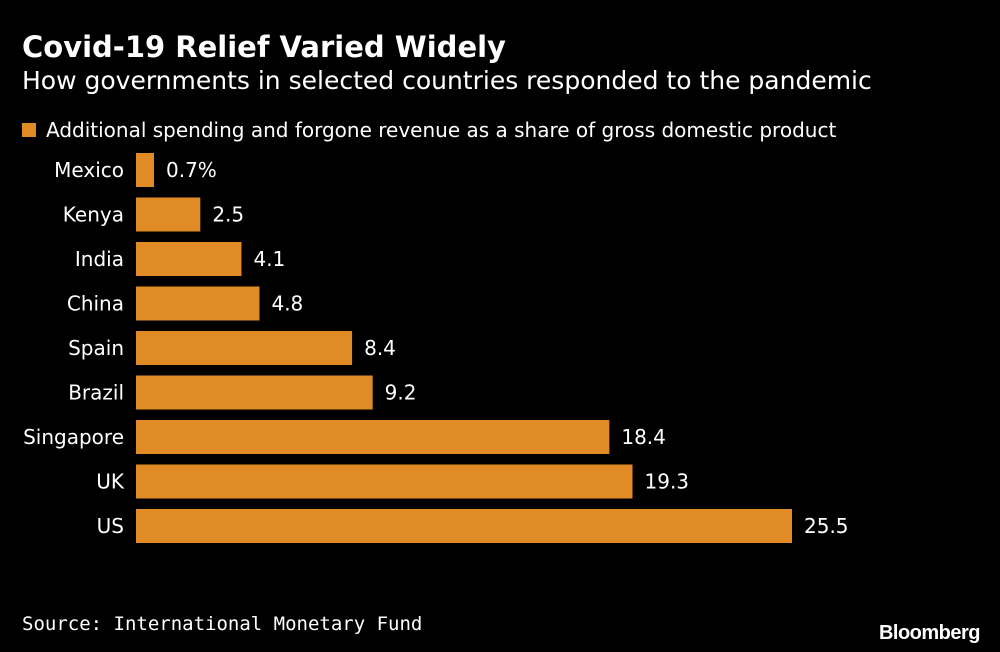 This screenshot has width=1000, height=652. What do you see at coordinates (110, 526) in the screenshot?
I see `category-label-us: US` at bounding box center [110, 526].